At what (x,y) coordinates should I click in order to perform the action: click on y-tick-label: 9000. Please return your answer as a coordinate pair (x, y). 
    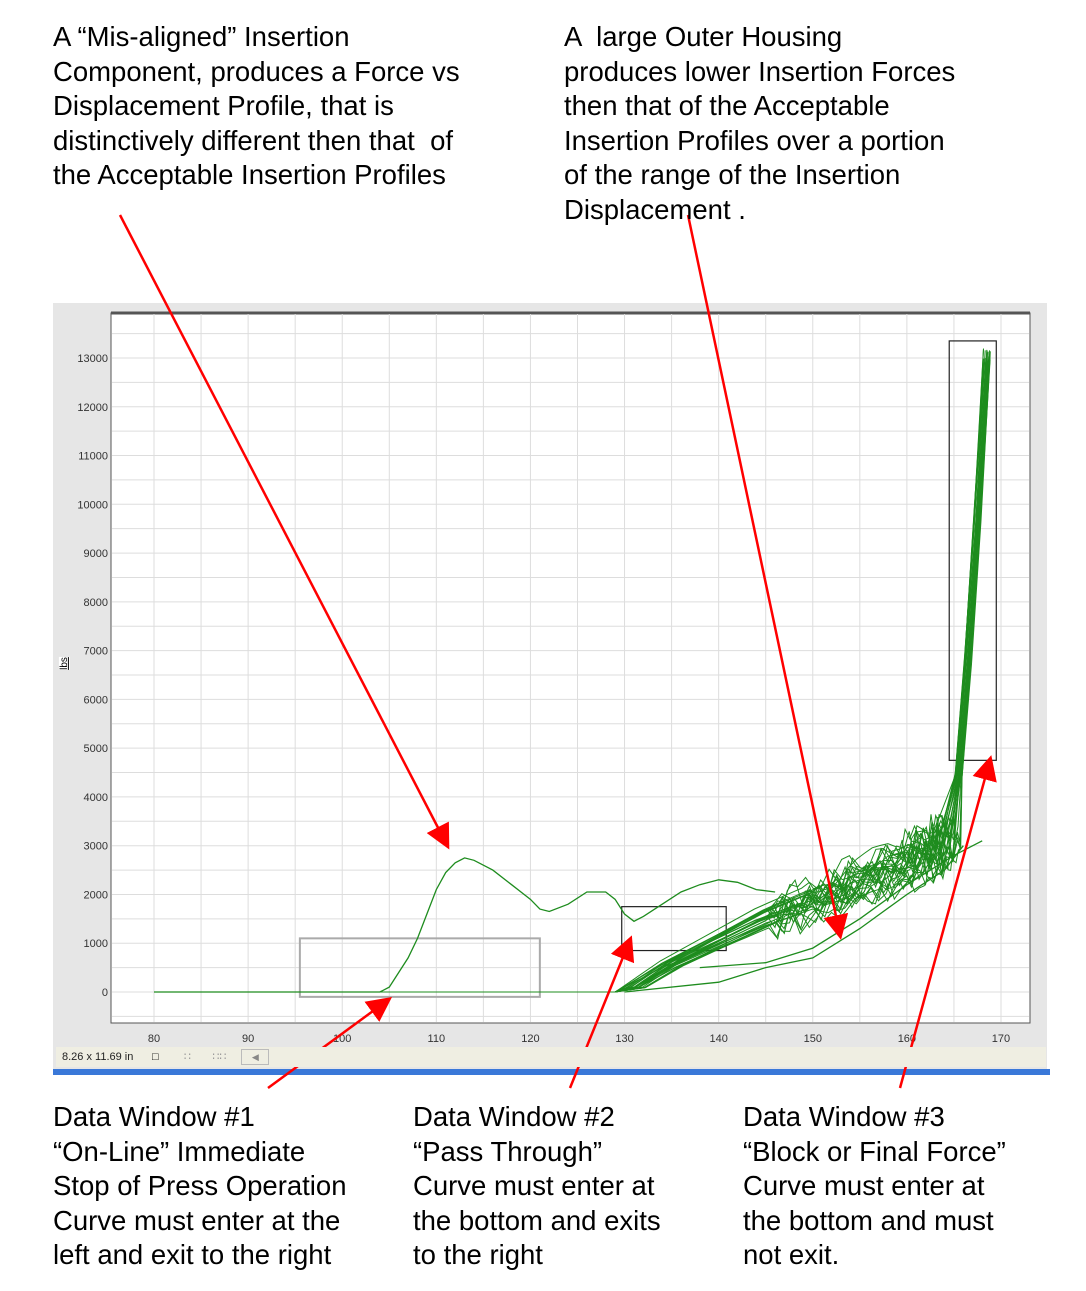
    Looking at the image, I should click on (96, 554).